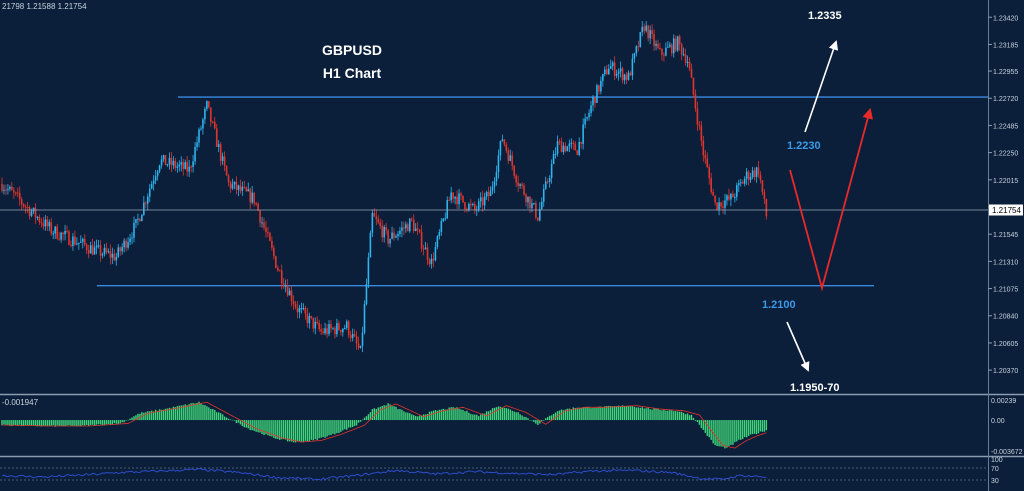 This screenshot has height=491, width=1024. What do you see at coordinates (831, 199) in the screenshot?
I see `forecast-path-arrow` at bounding box center [831, 199].